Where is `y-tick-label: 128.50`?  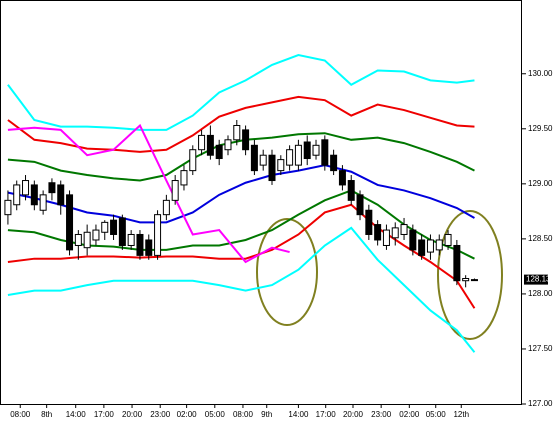 y-tick-label: 128.50 is located at coordinates (540, 238).